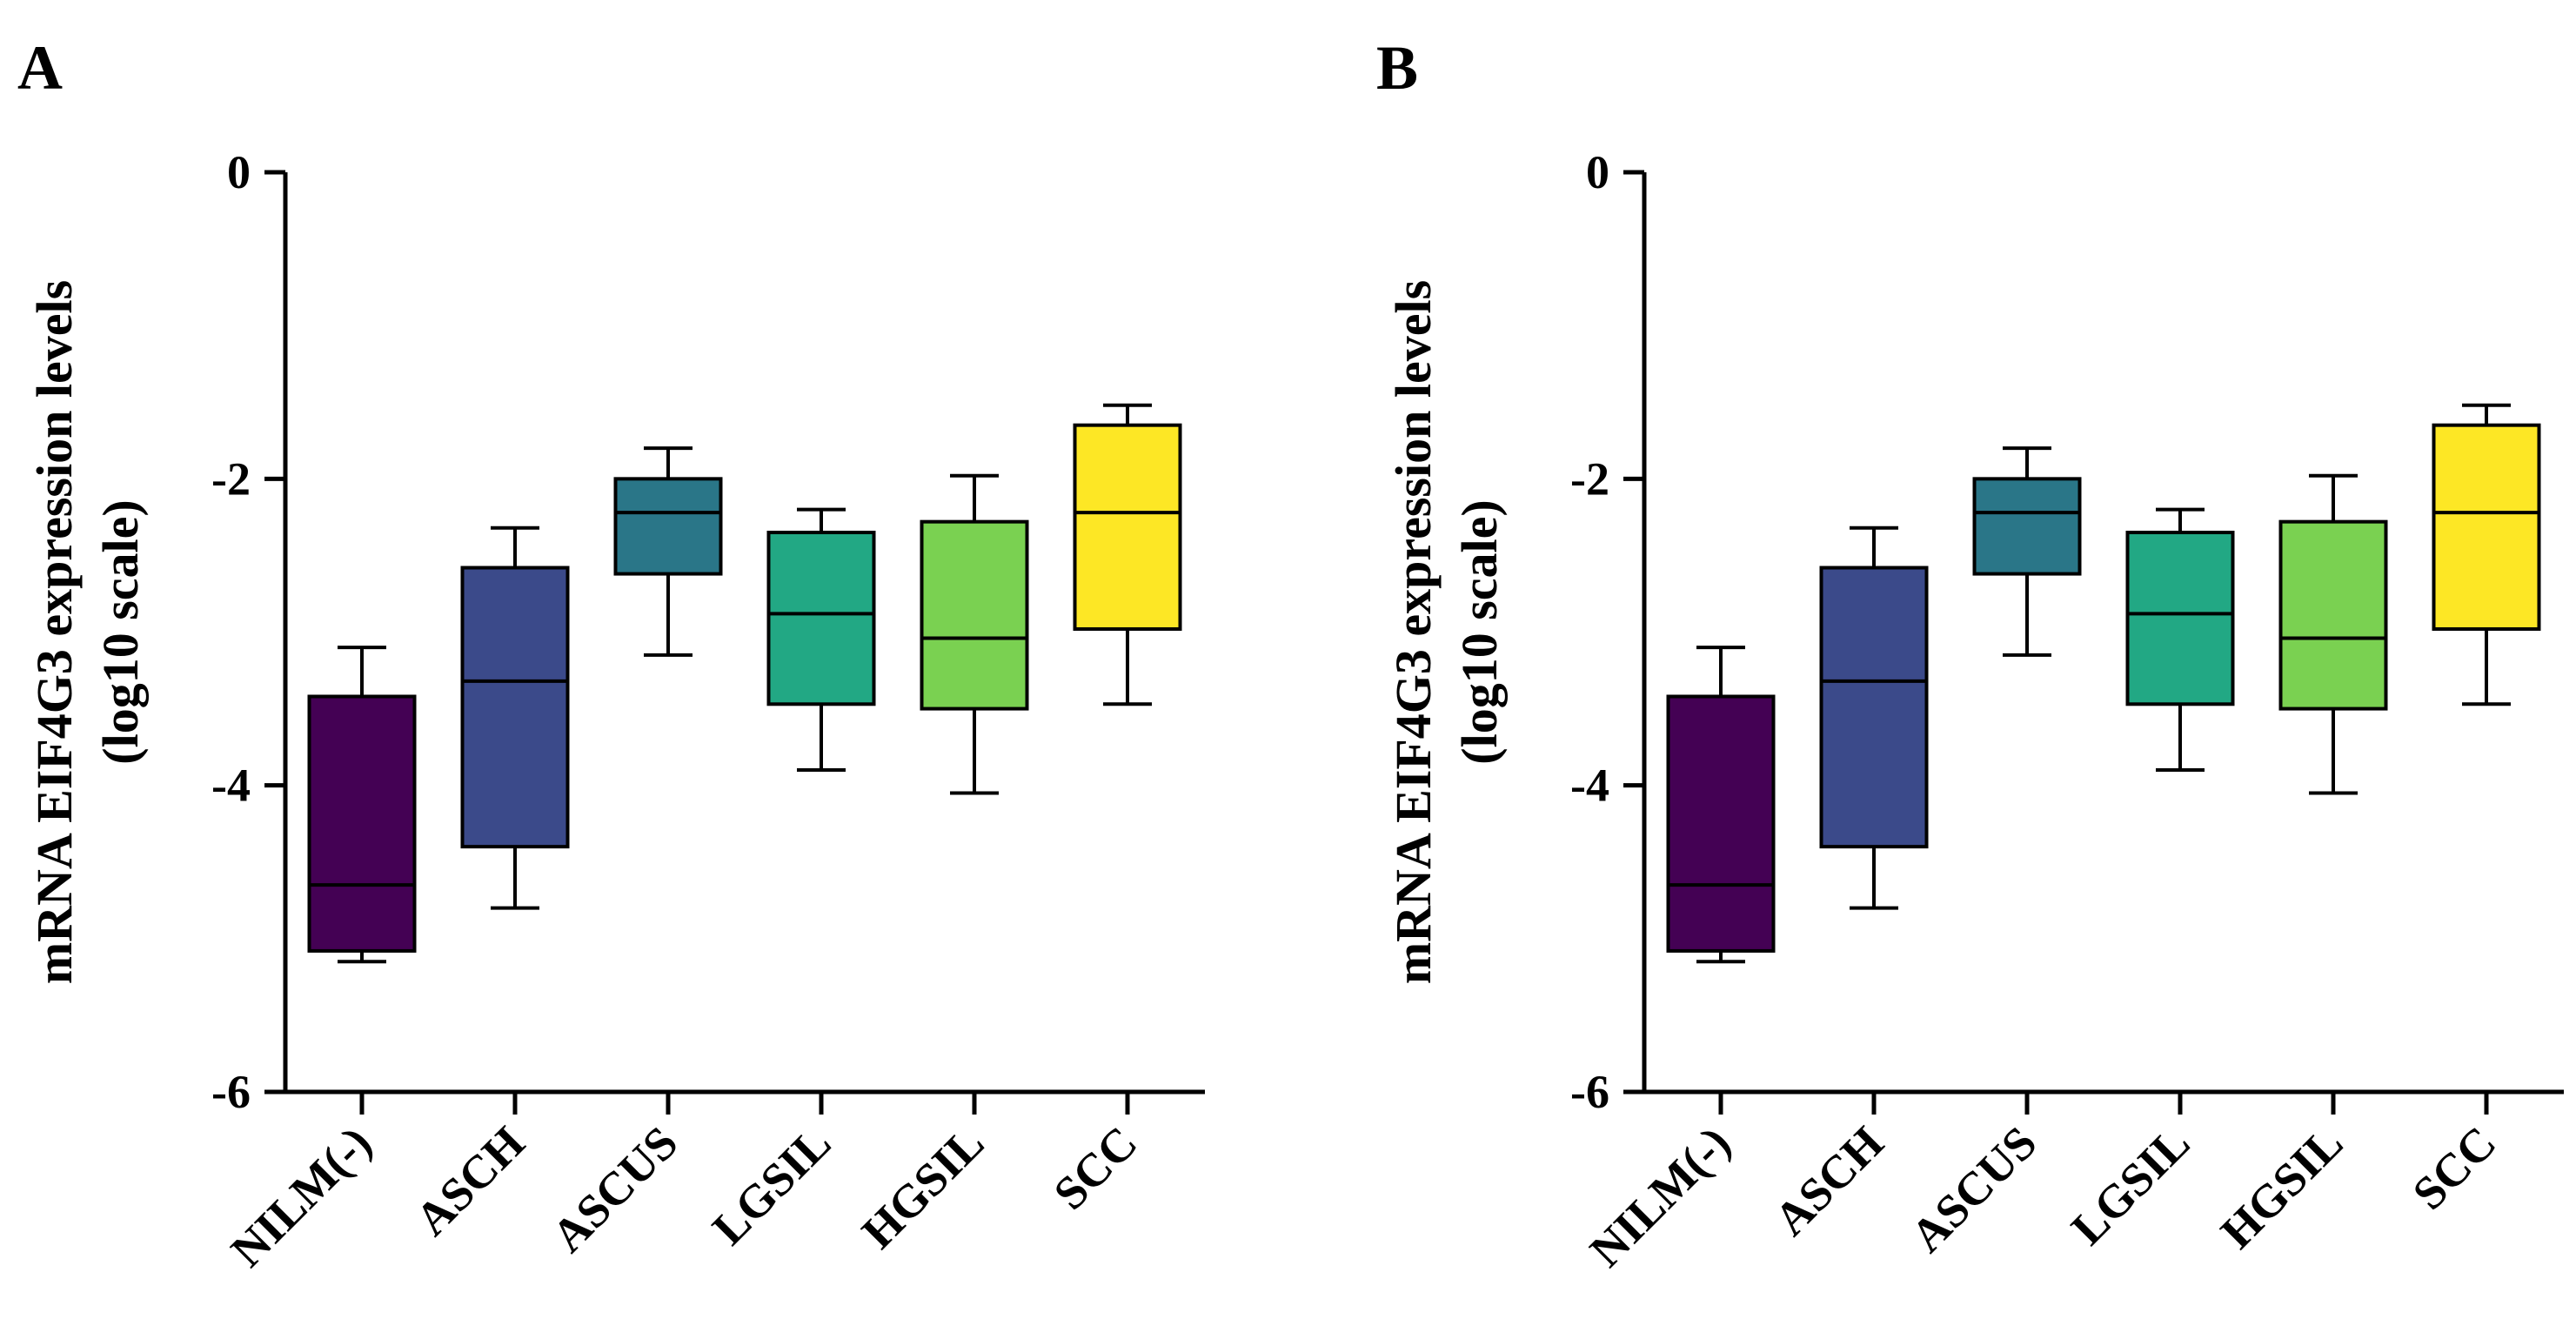 The width and height of the screenshot is (2576, 1339). What do you see at coordinates (1397, 68) in the screenshot?
I see `panel-label: B` at bounding box center [1397, 68].